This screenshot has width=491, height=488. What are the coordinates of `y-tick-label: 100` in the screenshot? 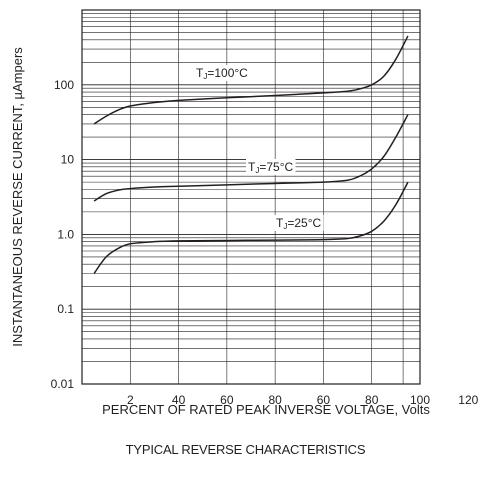 It's located at (64, 85).